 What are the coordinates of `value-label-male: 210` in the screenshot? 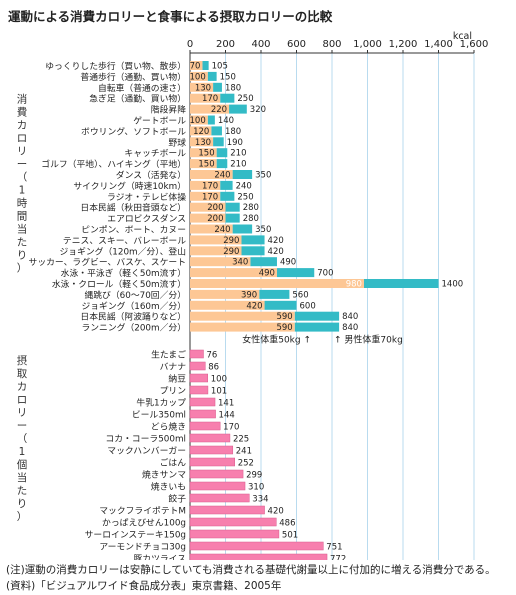 It's located at (238, 165).